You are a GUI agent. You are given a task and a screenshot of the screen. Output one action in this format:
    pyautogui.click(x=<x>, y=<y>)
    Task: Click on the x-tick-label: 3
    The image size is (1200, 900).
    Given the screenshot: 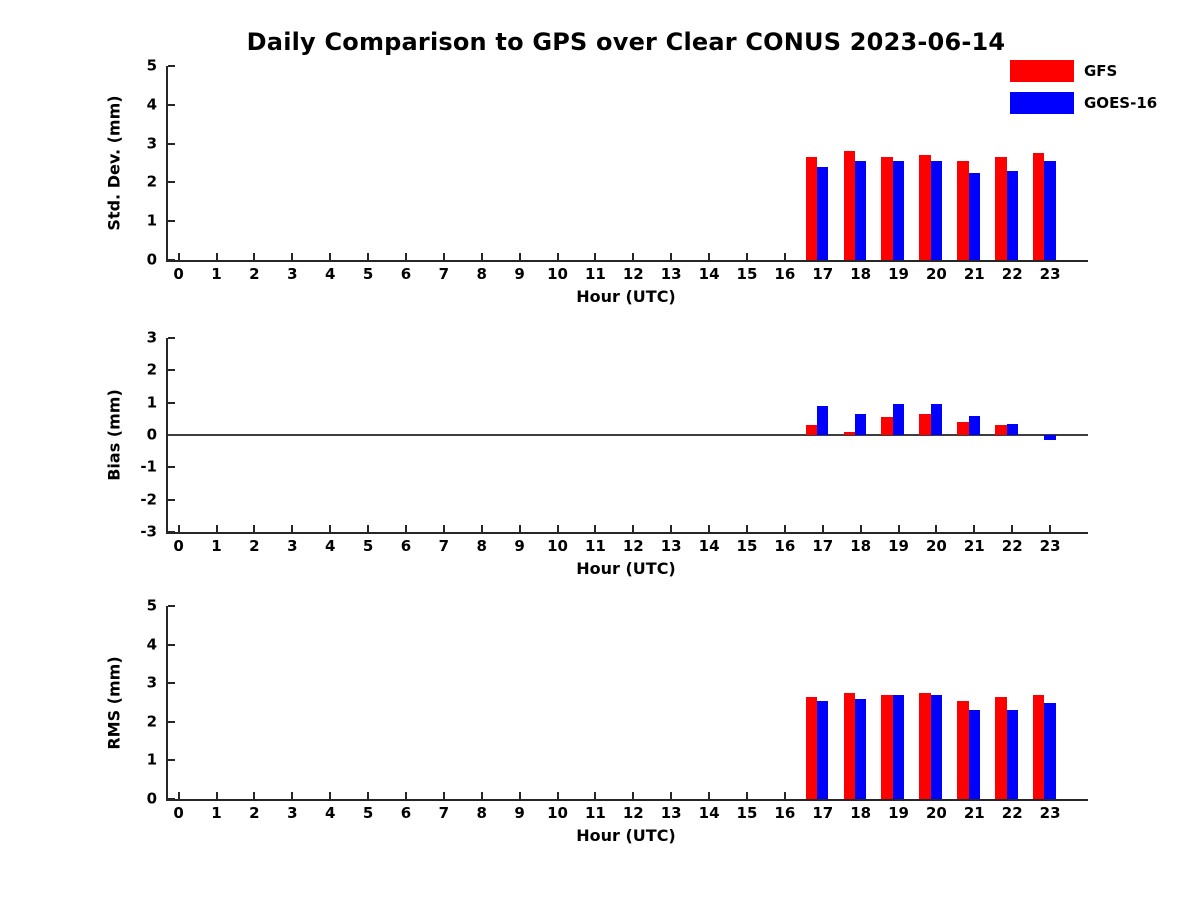 What is the action you would take?
    pyautogui.click(x=292, y=274)
    